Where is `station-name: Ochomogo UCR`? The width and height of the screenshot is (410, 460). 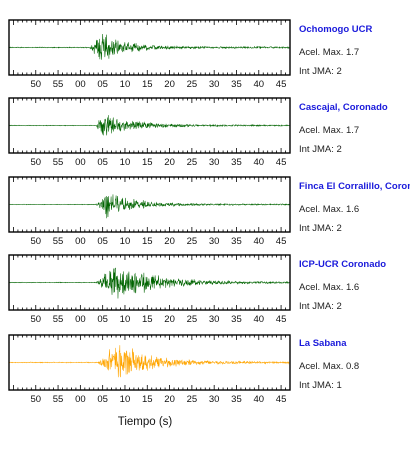 station-name: Ochomogo UCR is located at coordinates (336, 29).